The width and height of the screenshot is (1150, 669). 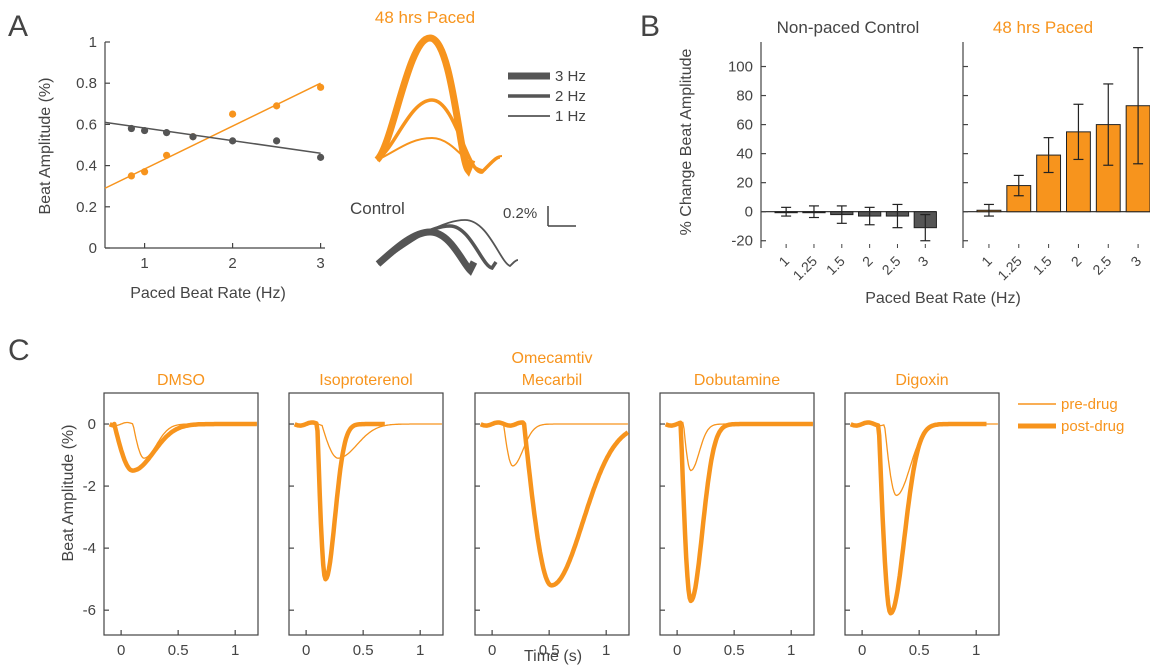 I want to click on scatter-a-xtick-label: 1, so click(x=144, y=263).